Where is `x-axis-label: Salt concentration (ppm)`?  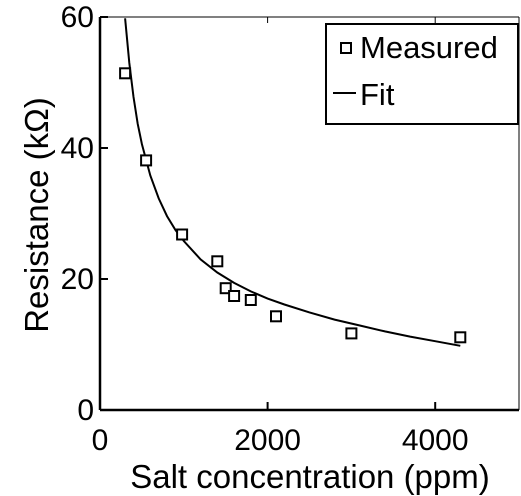
x-axis-label: Salt concentration (ppm) is located at coordinates (310, 476).